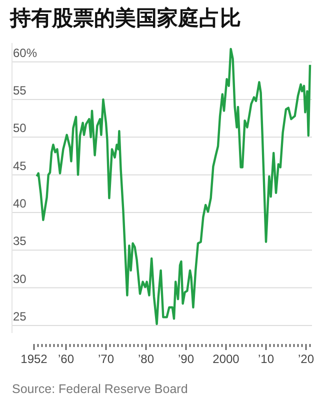 This screenshot has width=320, height=411. Describe the element at coordinates (25, 53) in the screenshot. I see `y-tick-label: 60%` at that location.